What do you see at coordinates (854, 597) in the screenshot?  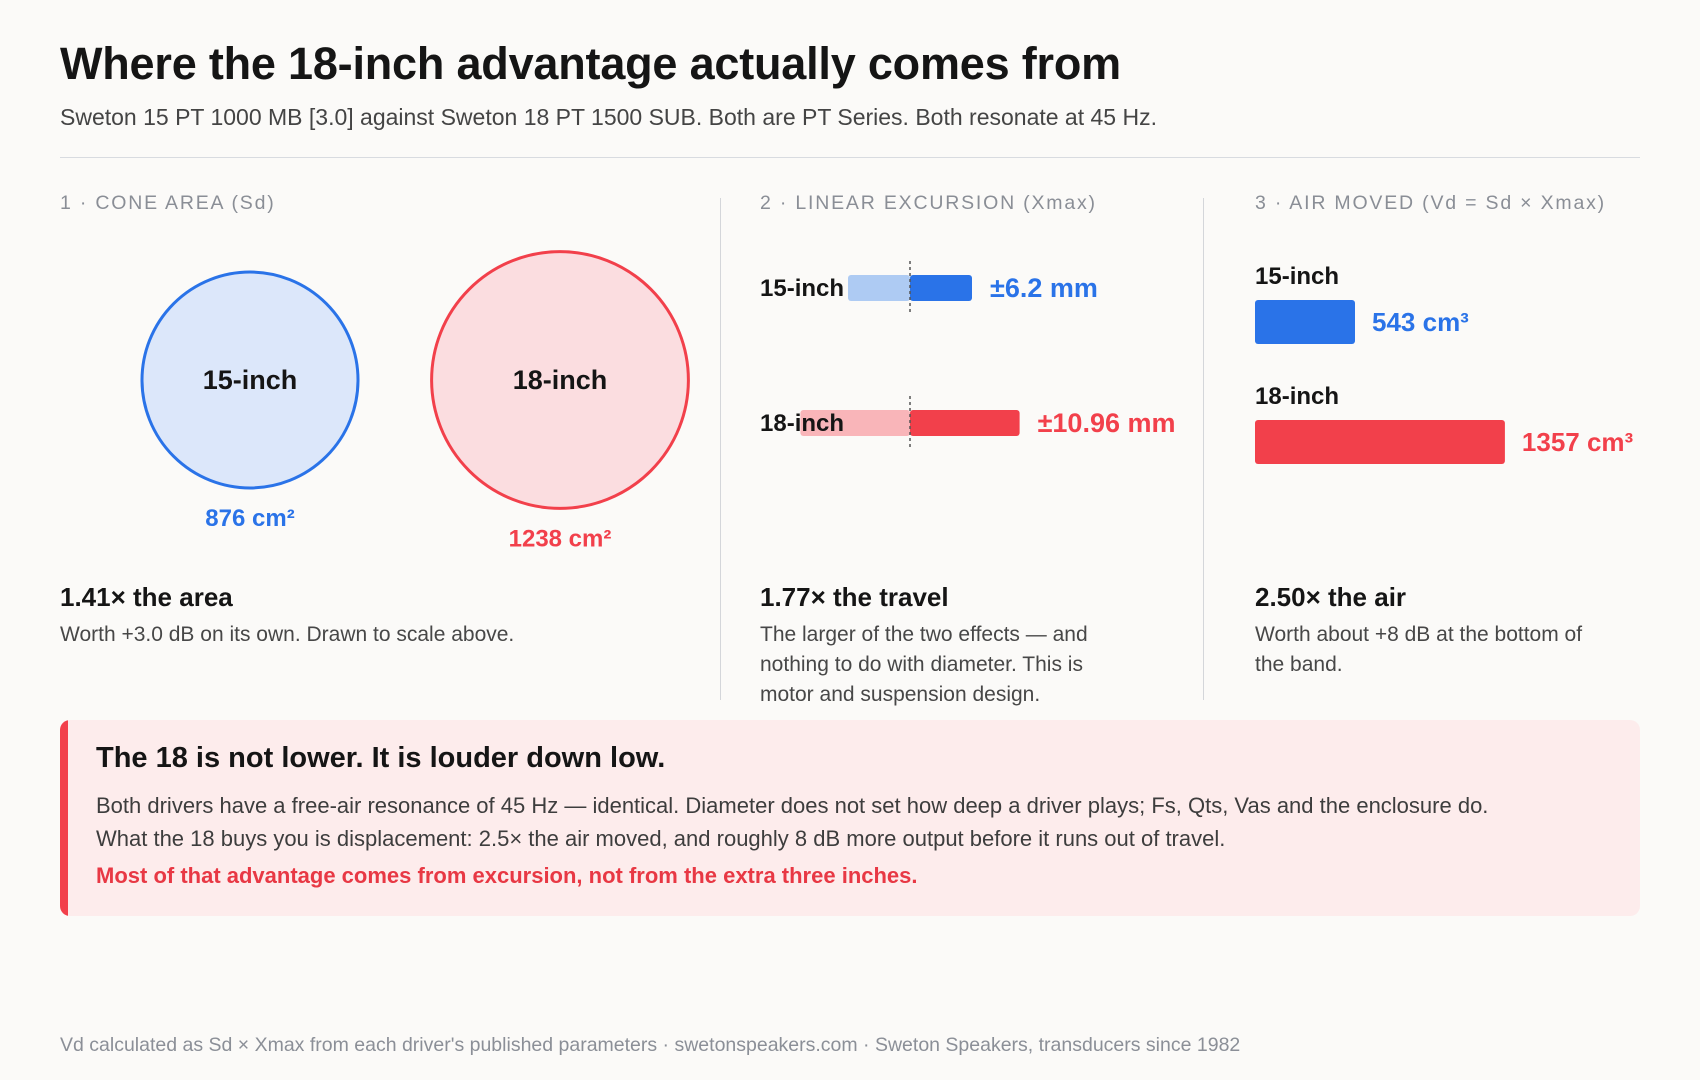 I see `ratio-title-travel: 1.77× the travel` at bounding box center [854, 597].